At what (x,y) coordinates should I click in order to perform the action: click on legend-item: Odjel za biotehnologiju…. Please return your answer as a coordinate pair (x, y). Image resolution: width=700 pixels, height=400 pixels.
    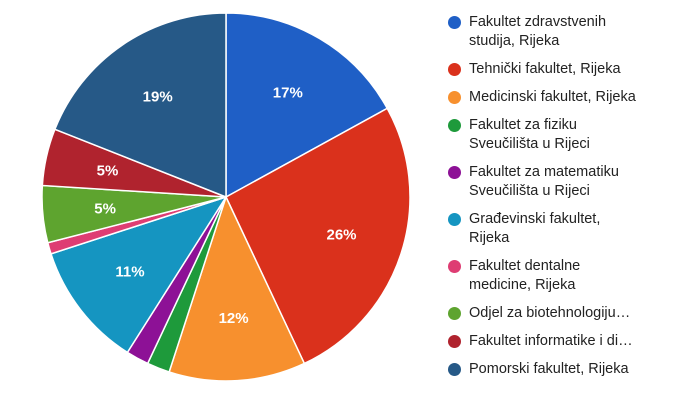
    Looking at the image, I should click on (570, 313).